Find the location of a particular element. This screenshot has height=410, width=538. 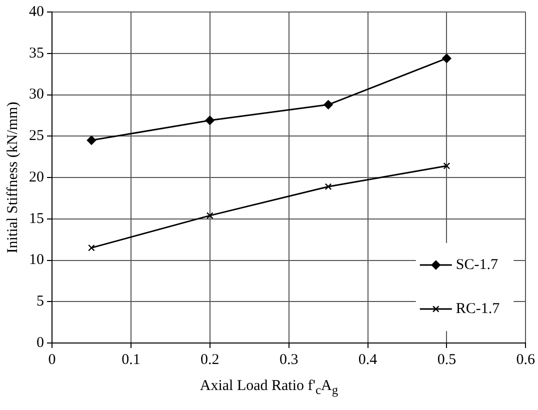

legend-label: SC-1.7 is located at coordinates (477, 264).